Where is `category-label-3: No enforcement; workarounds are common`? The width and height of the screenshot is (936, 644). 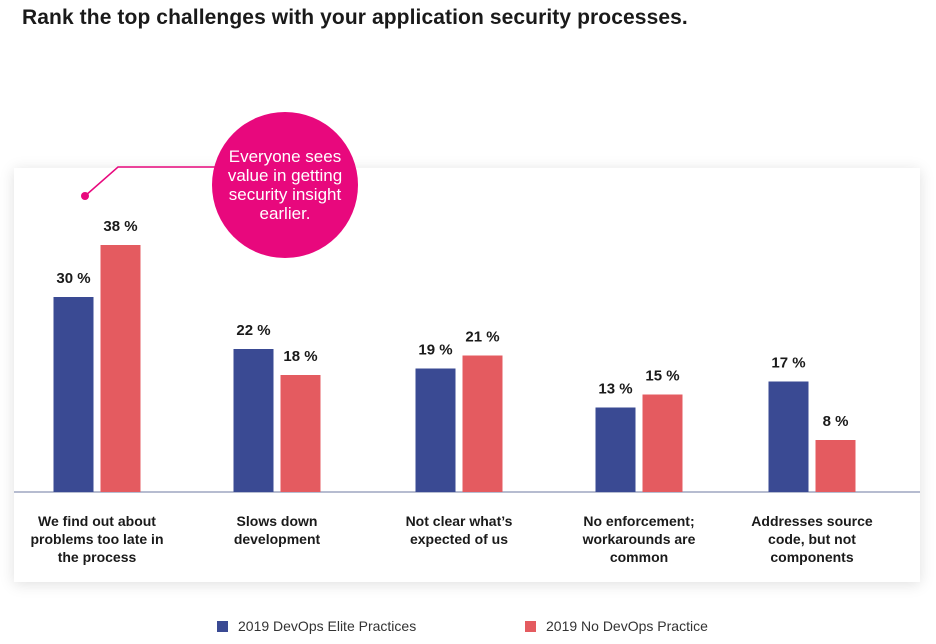
category-label-3: No enforcement; workarounds are common is located at coordinates (639, 539).